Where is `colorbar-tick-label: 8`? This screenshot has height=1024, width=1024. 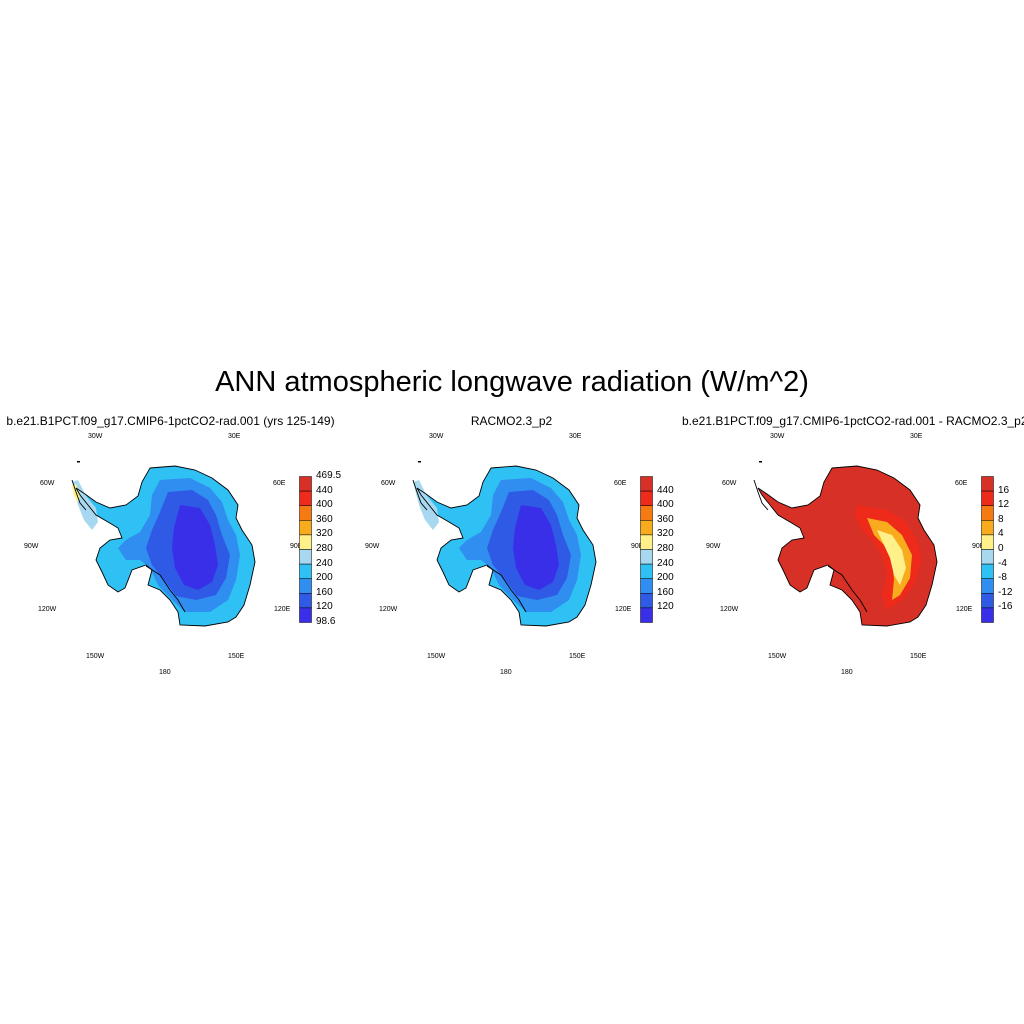 colorbar-tick-label: 8 is located at coordinates (1001, 519).